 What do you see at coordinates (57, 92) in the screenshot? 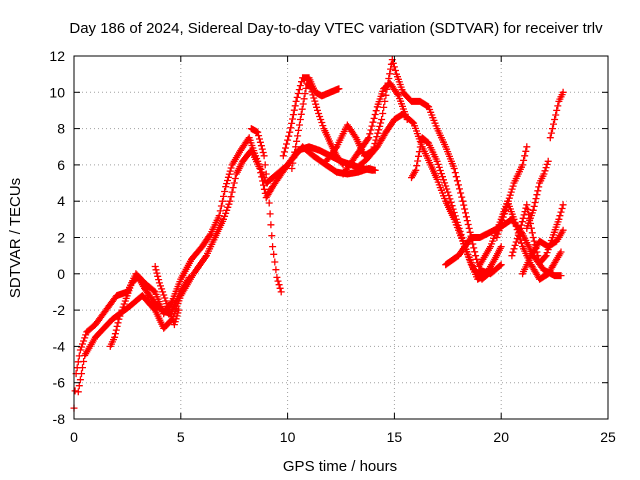
I see `y-tick-label: 10` at bounding box center [57, 92].